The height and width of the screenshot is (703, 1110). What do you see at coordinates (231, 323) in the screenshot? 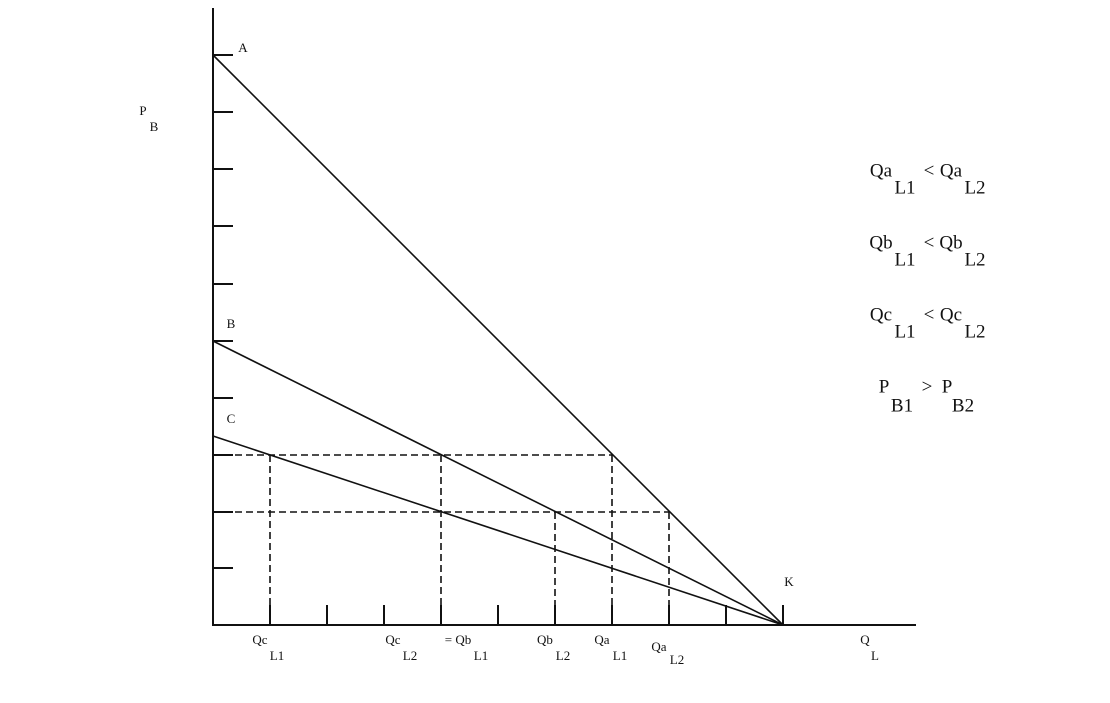
I see `point-label: B` at bounding box center [231, 323].